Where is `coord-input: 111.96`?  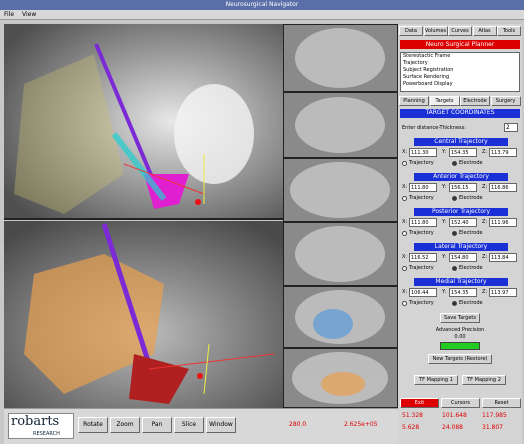
coord-input: 111.96 is located at coordinates (503, 222).